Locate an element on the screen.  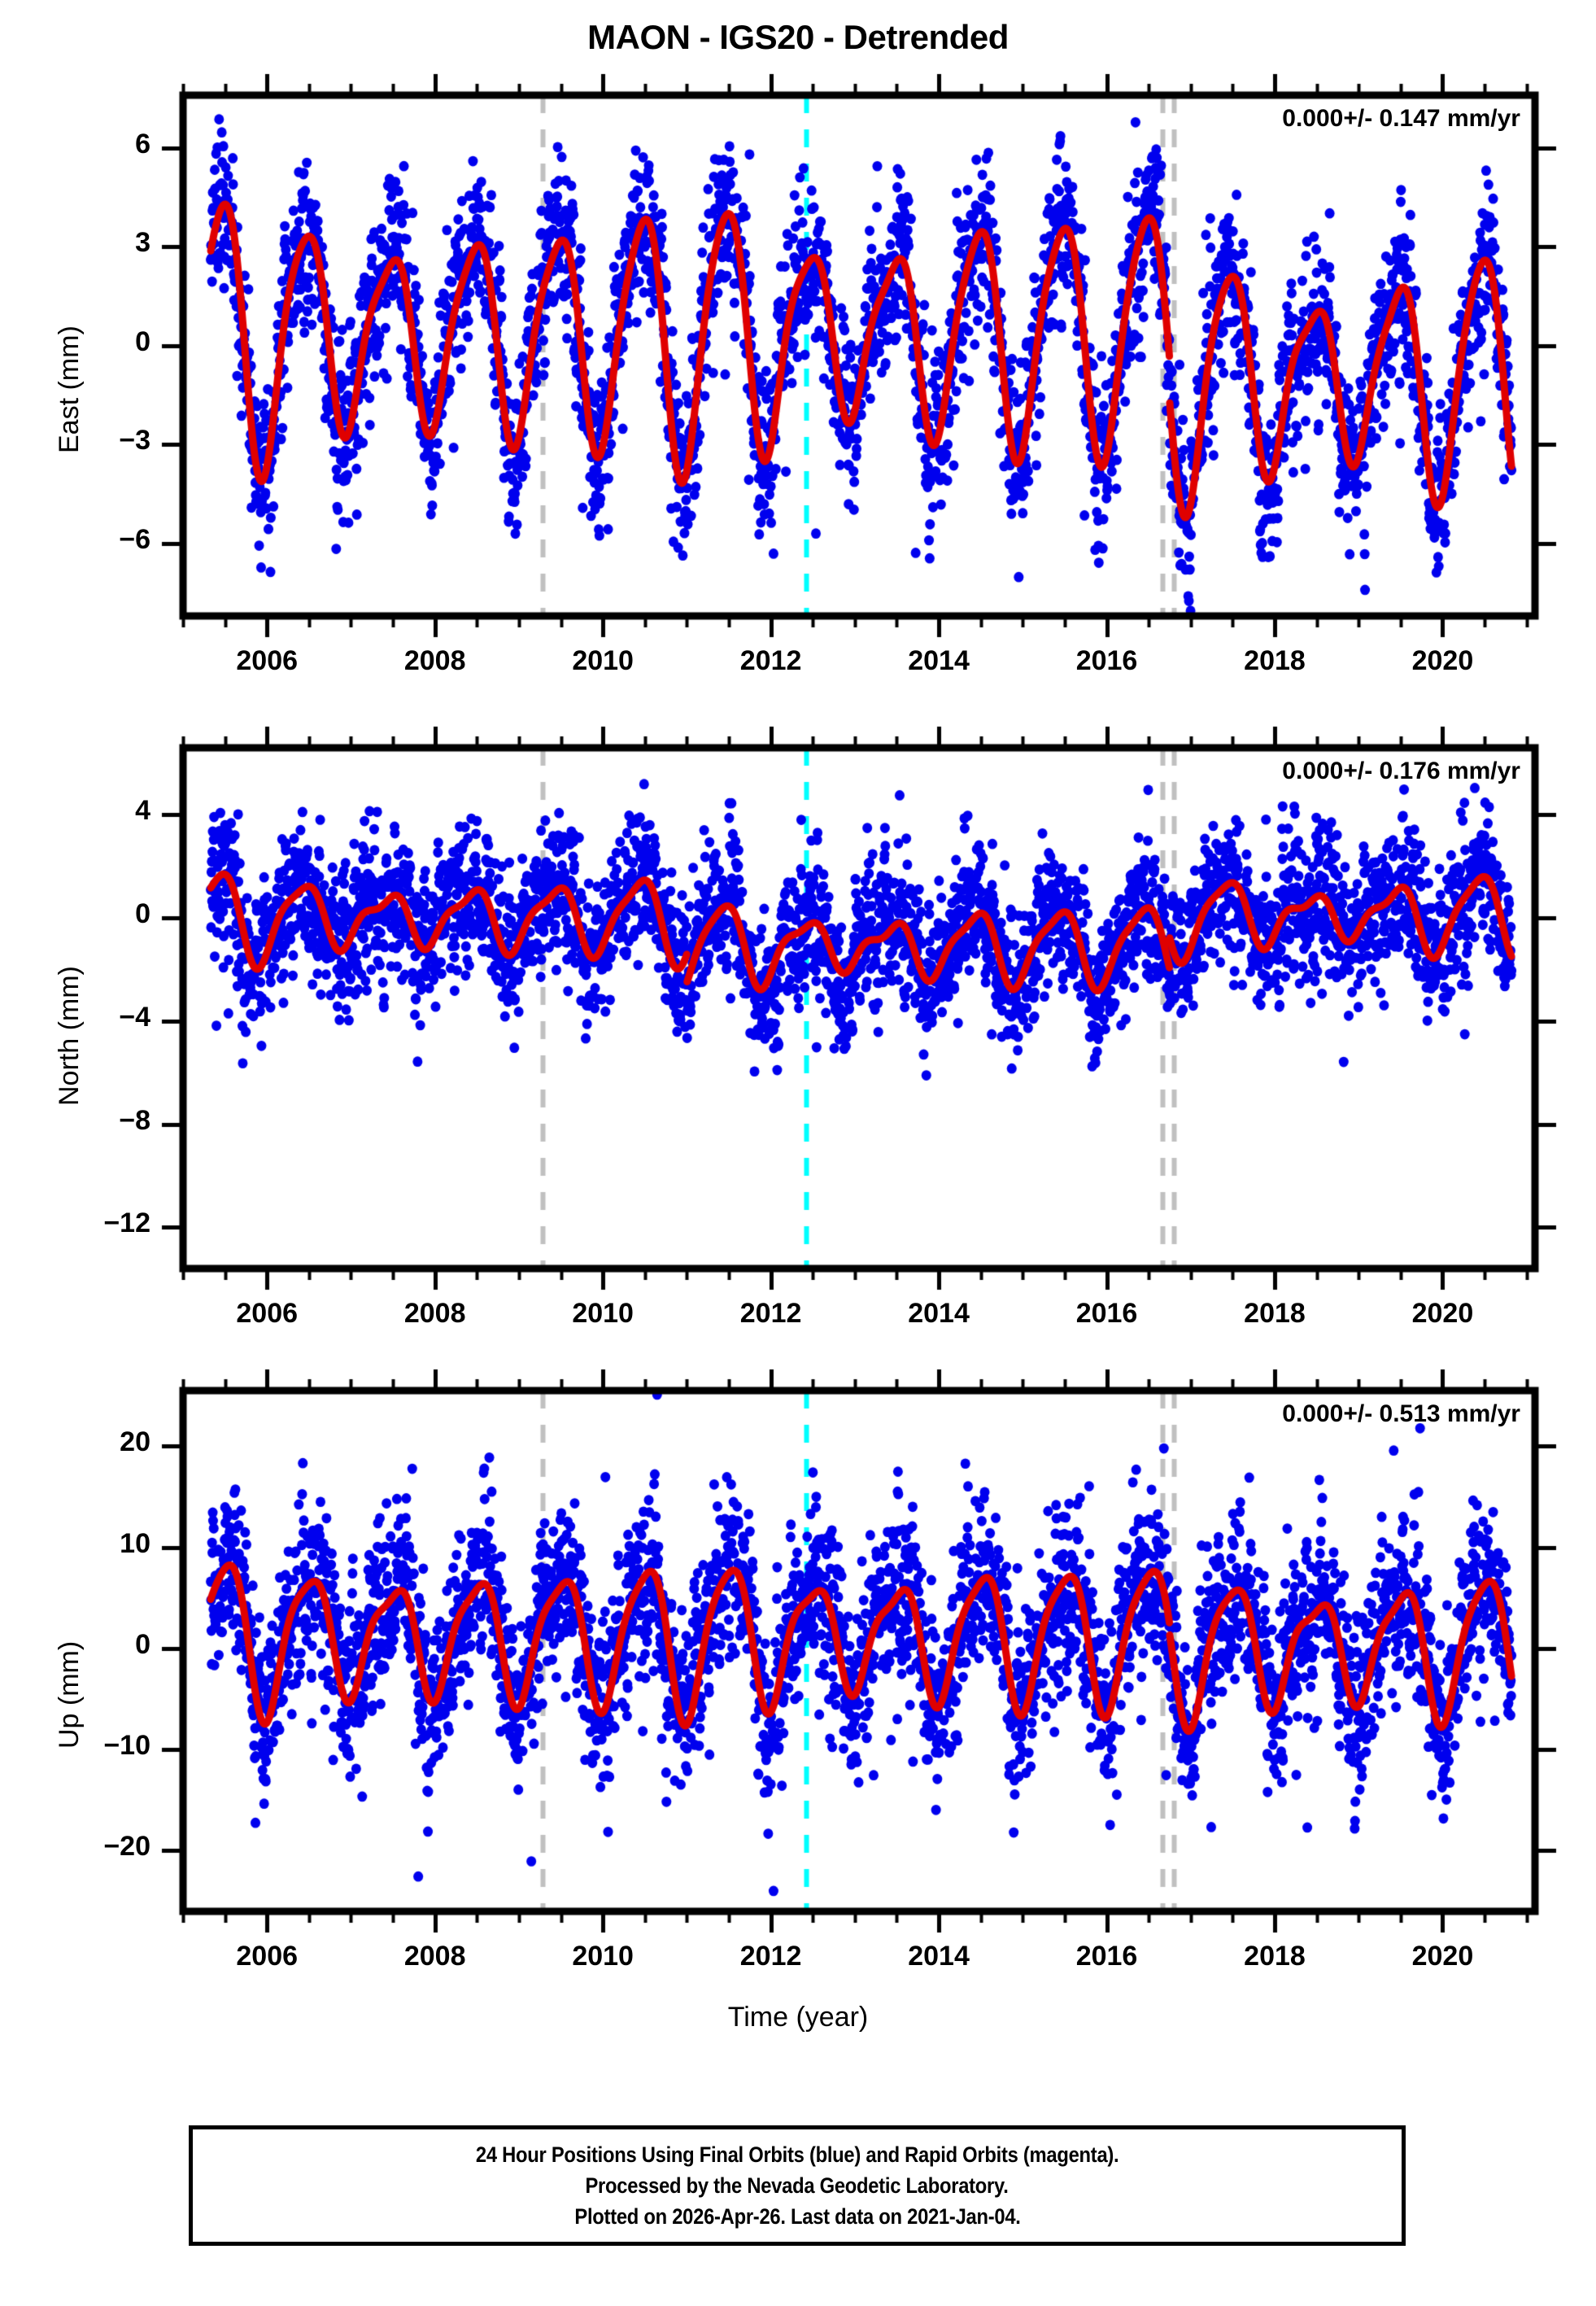
xtick-label-north-2018: 2018 is located at coordinates (1275, 1313).